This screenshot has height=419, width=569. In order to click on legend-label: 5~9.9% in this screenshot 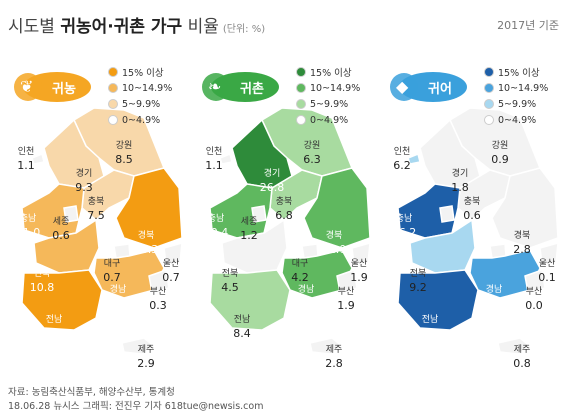, I will do `click(517, 104)`.